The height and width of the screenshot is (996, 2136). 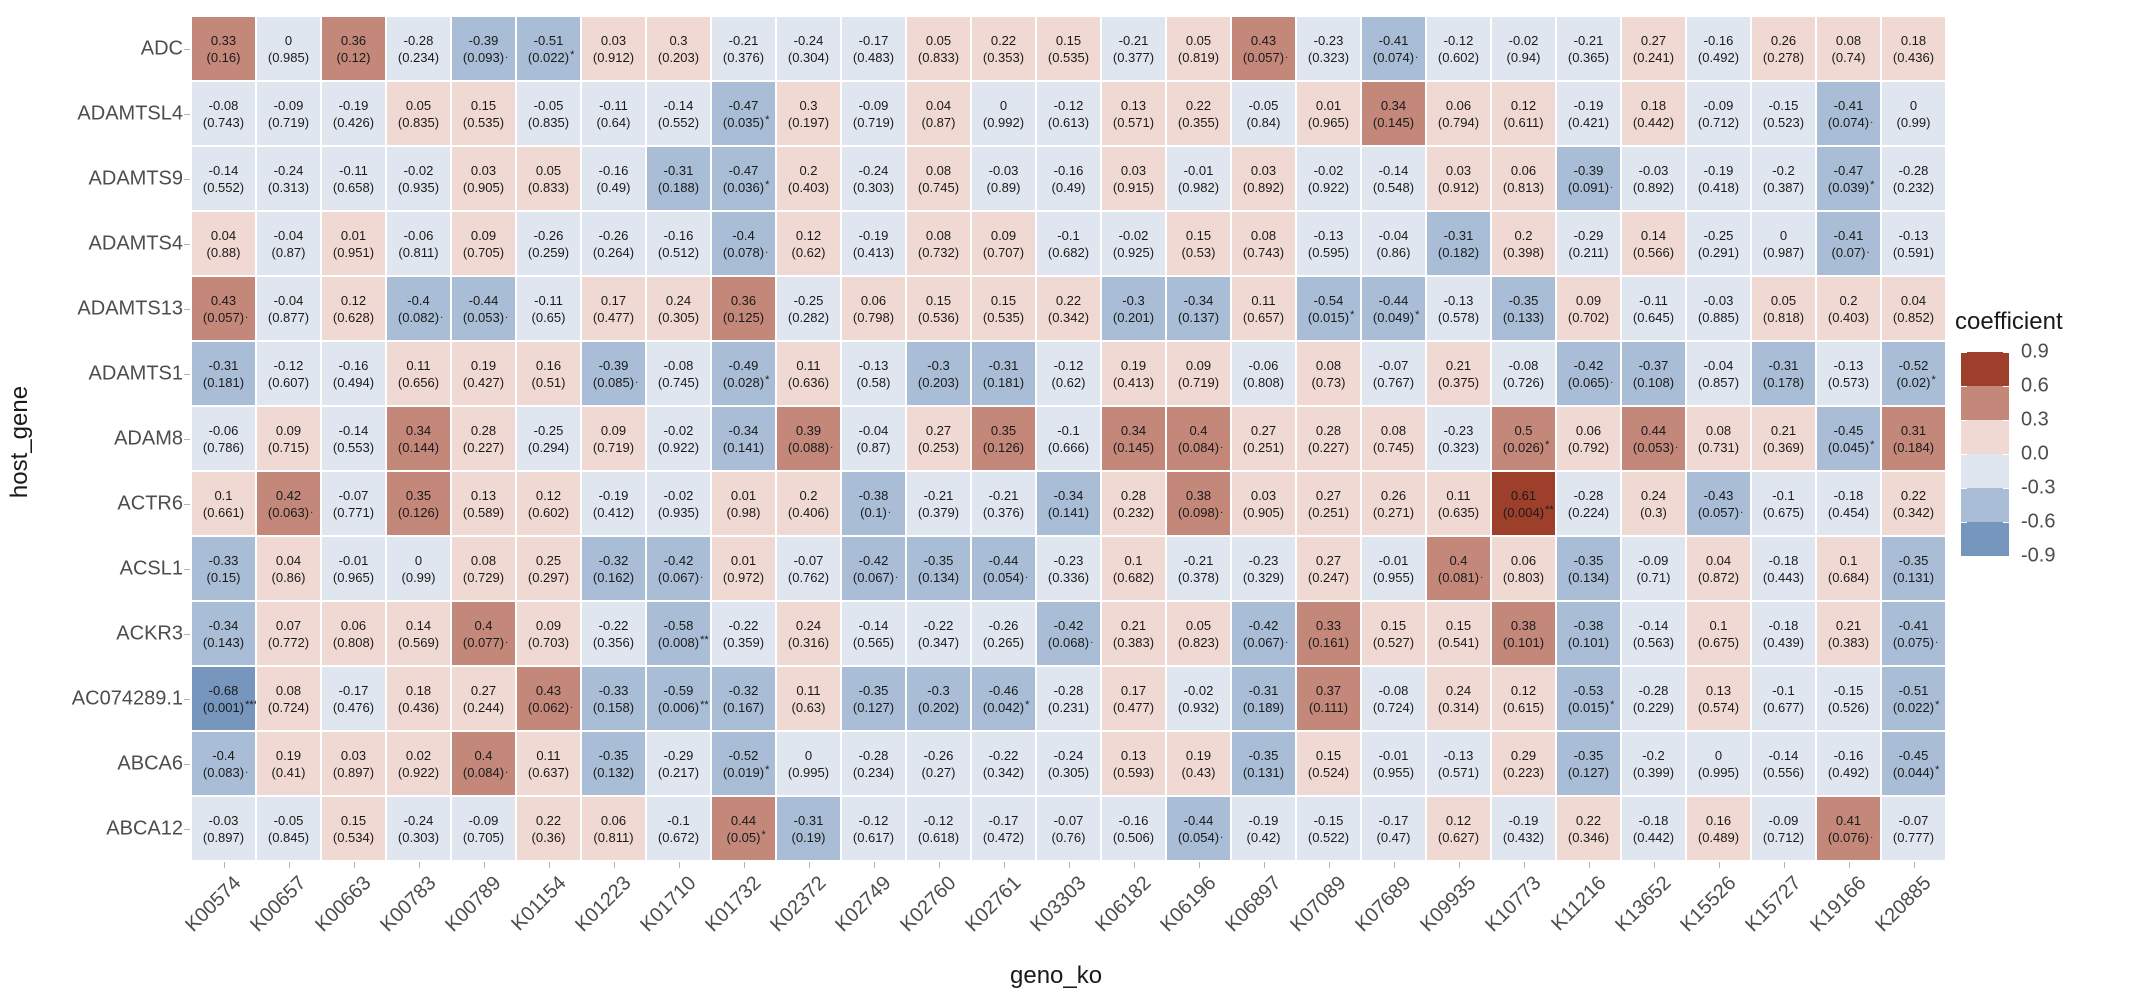 What do you see at coordinates (808, 755) in the screenshot?
I see `cell-coefficient: 0` at bounding box center [808, 755].